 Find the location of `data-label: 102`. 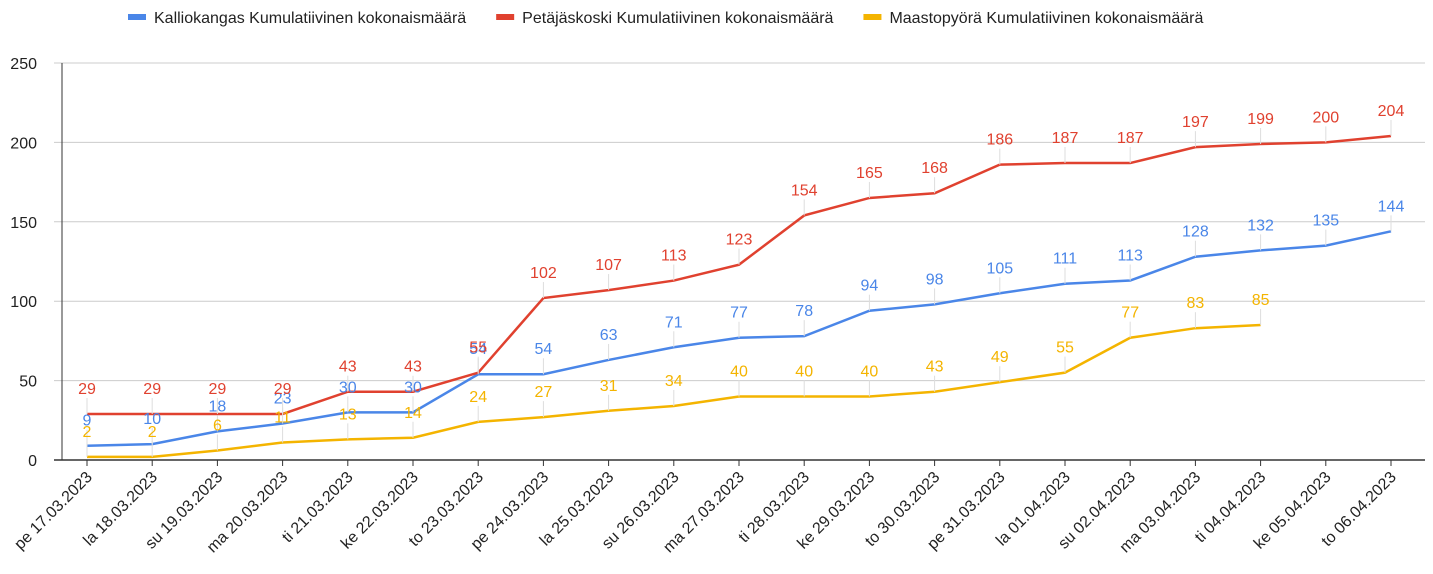

data-label: 102 is located at coordinates (543, 273).